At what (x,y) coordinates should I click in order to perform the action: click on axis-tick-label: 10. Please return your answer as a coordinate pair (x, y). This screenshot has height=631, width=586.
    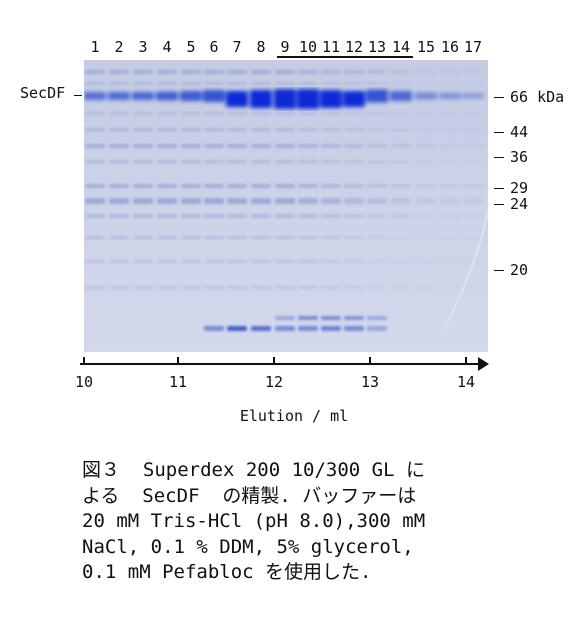
    Looking at the image, I should click on (84, 382).